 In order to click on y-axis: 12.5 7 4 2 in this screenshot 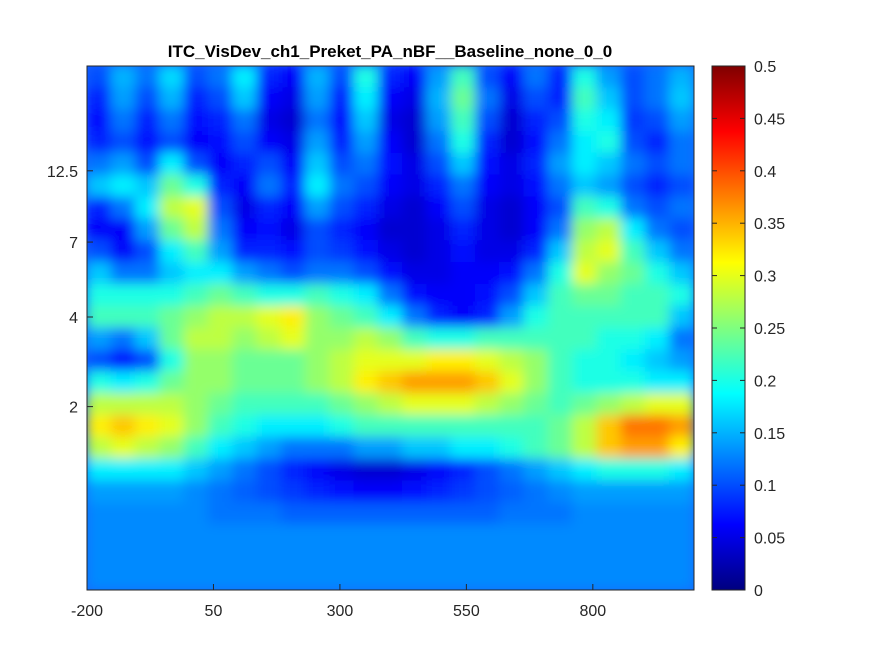, I will do `click(70, 290)`.